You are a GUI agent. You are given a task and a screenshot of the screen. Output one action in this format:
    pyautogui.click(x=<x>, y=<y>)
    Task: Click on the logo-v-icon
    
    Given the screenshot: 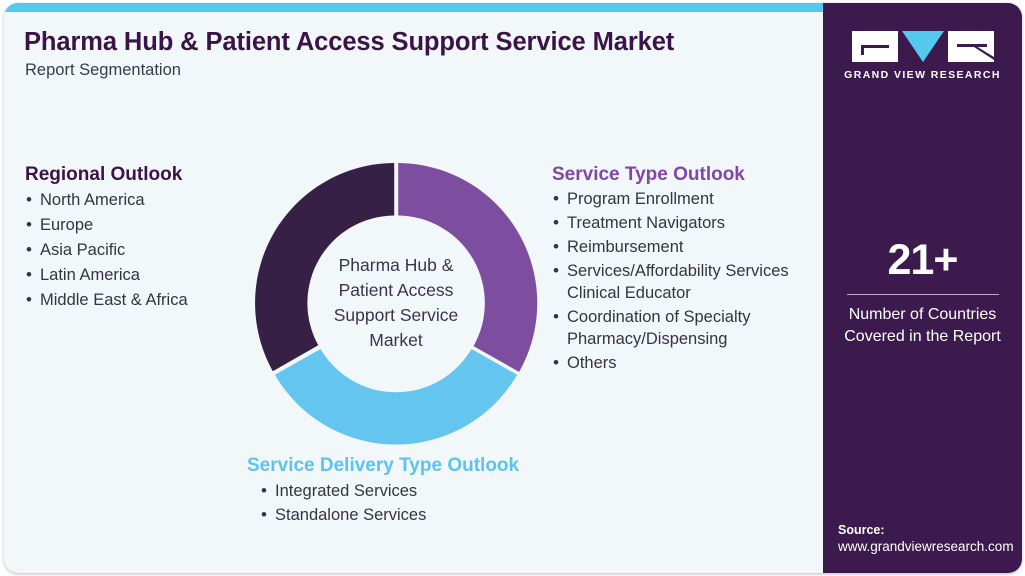 What is the action you would take?
    pyautogui.click(x=922, y=46)
    